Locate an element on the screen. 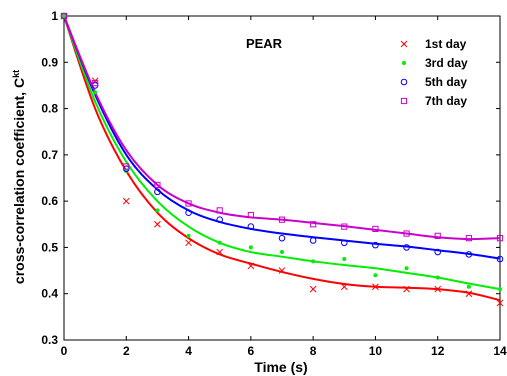  legend: 1st day 3rd day 5th day 7th day is located at coordinates (434, 72).